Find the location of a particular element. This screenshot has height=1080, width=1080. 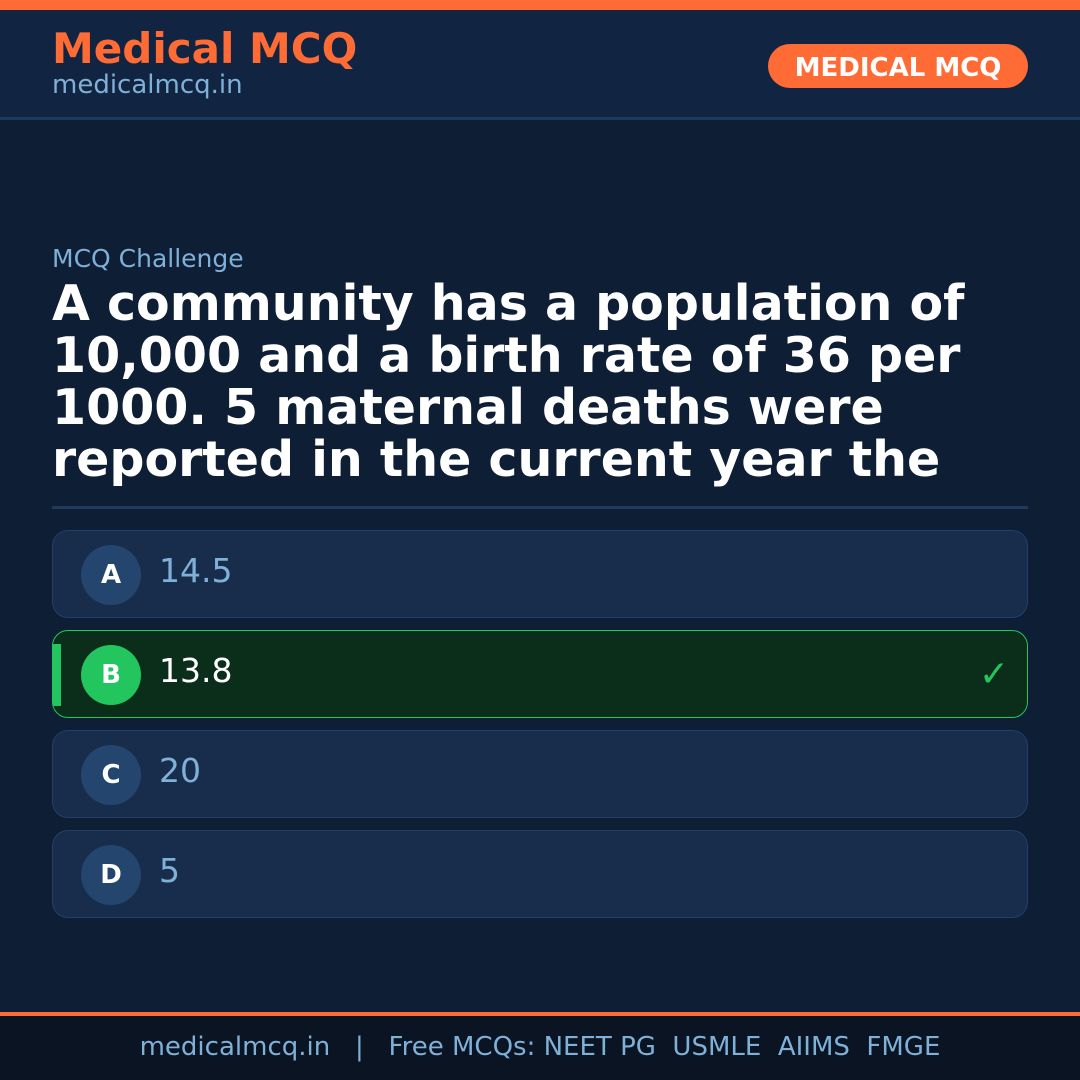

option-letter: A is located at coordinates (111, 575).